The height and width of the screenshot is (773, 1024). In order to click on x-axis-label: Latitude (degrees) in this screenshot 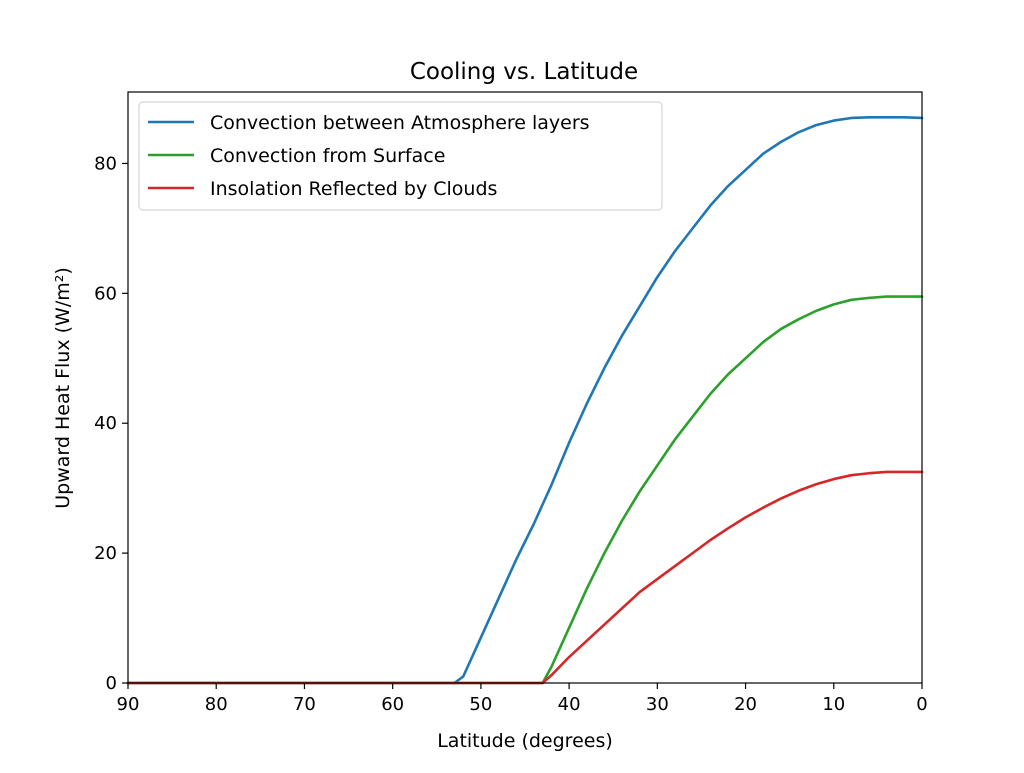, I will do `click(525, 741)`.